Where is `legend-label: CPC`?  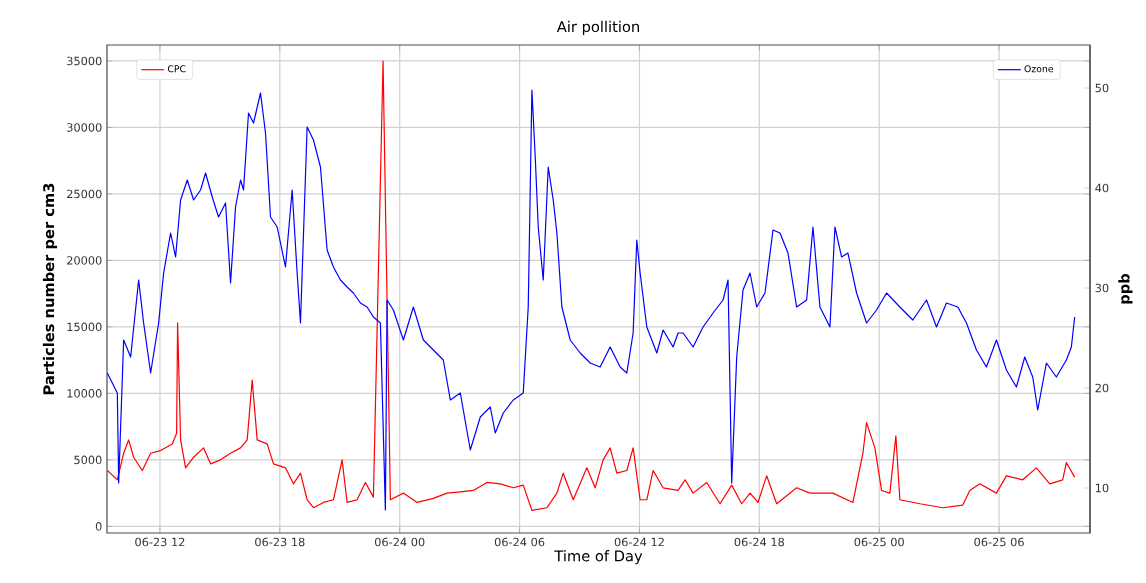 legend-label: CPC is located at coordinates (176, 69).